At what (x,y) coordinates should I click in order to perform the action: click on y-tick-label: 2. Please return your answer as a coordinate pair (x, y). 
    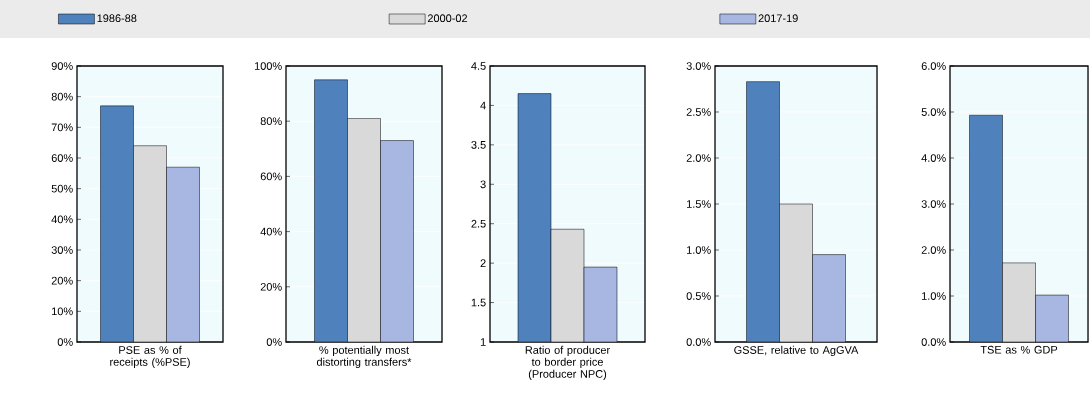
    Looking at the image, I should click on (483, 263).